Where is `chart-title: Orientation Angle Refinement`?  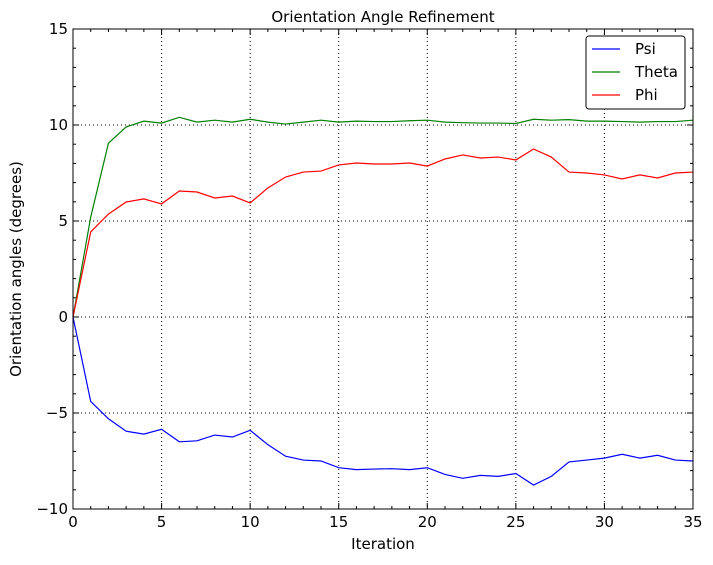 chart-title: Orientation Angle Refinement is located at coordinates (382, 17).